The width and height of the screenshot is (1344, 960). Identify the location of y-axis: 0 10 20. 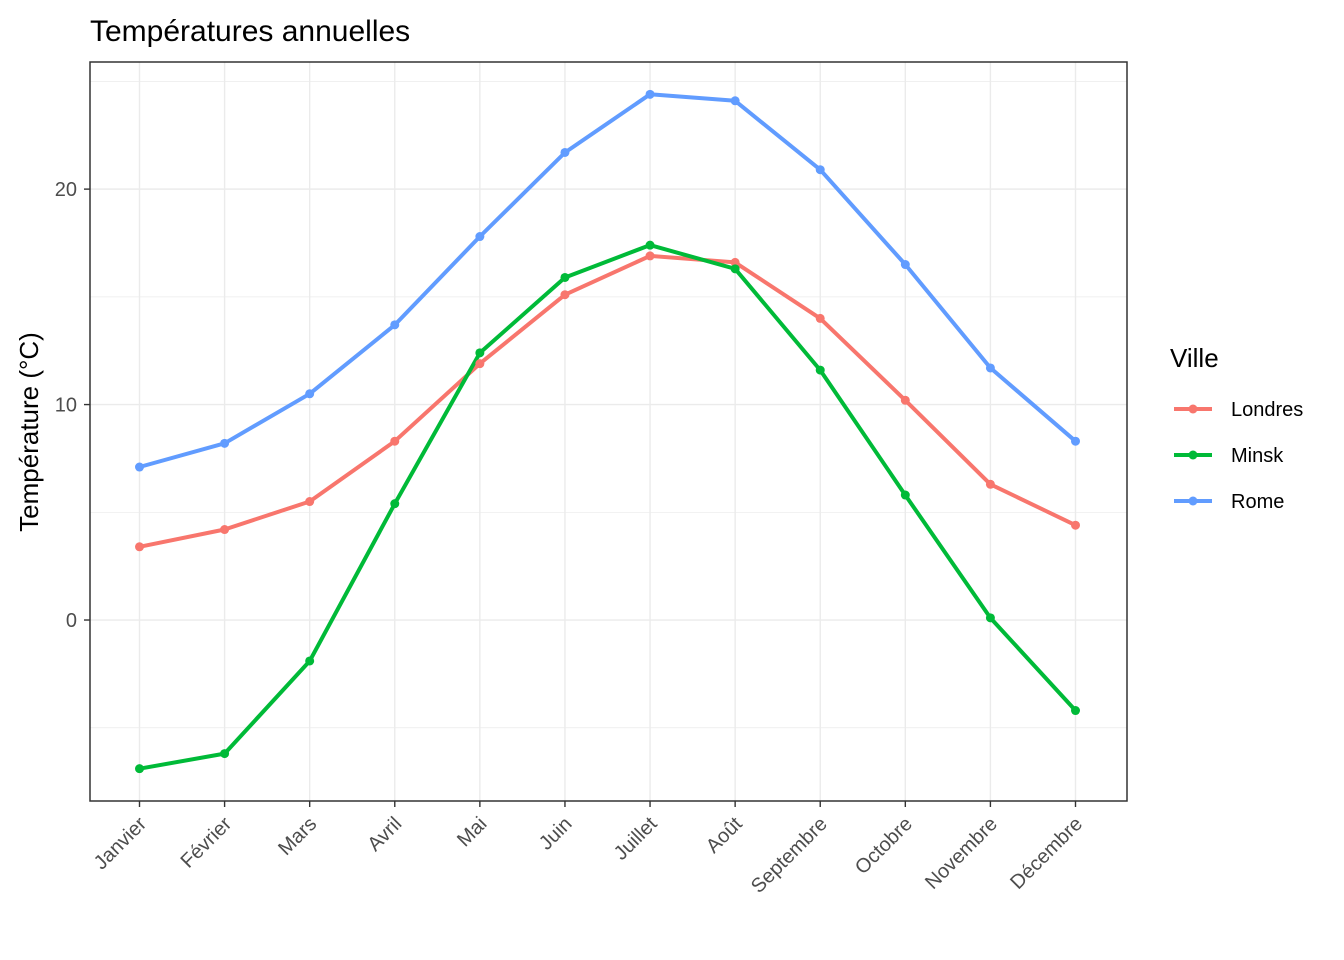
(72, 405).